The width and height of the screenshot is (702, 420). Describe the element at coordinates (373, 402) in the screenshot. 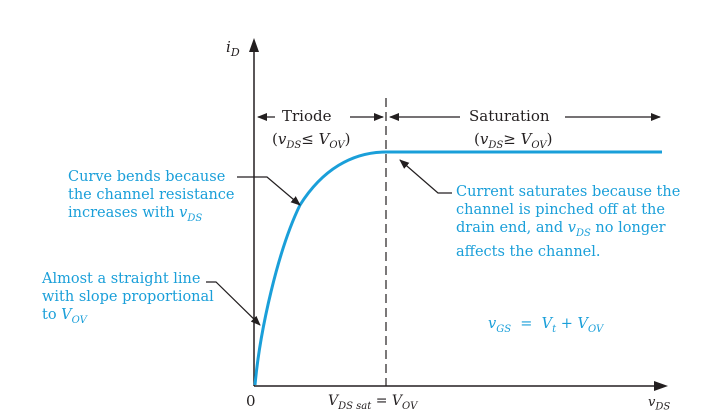

I see `vds-sat-label: VDS sat = VOV` at that location.